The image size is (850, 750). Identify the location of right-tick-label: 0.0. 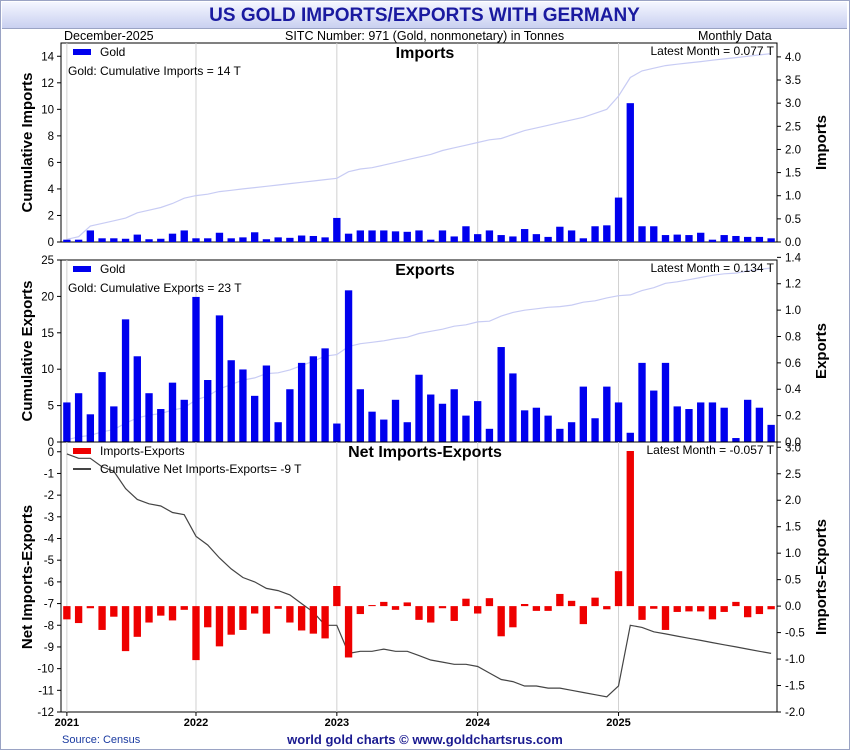
(793, 607).